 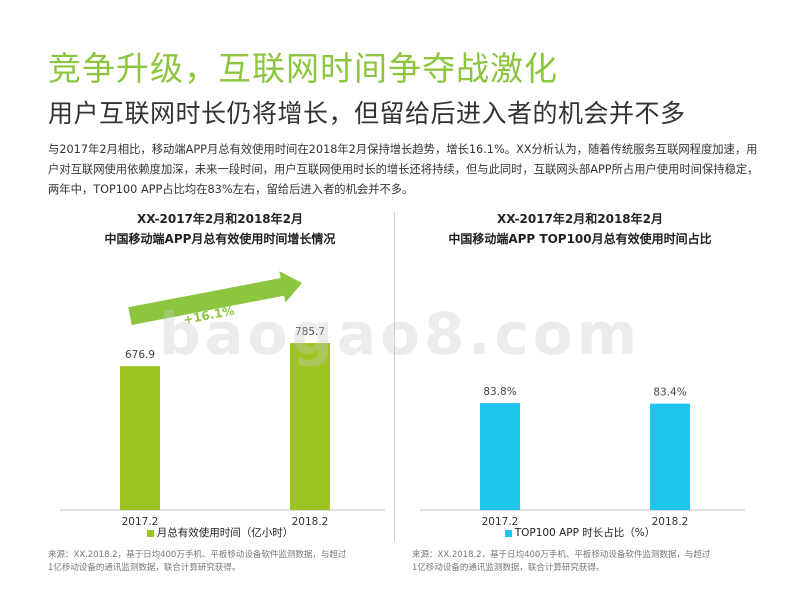 I want to click on right-chart-title-line2: 中国移动端APP TOP100月总有效使用时间占比, so click(x=580, y=239).